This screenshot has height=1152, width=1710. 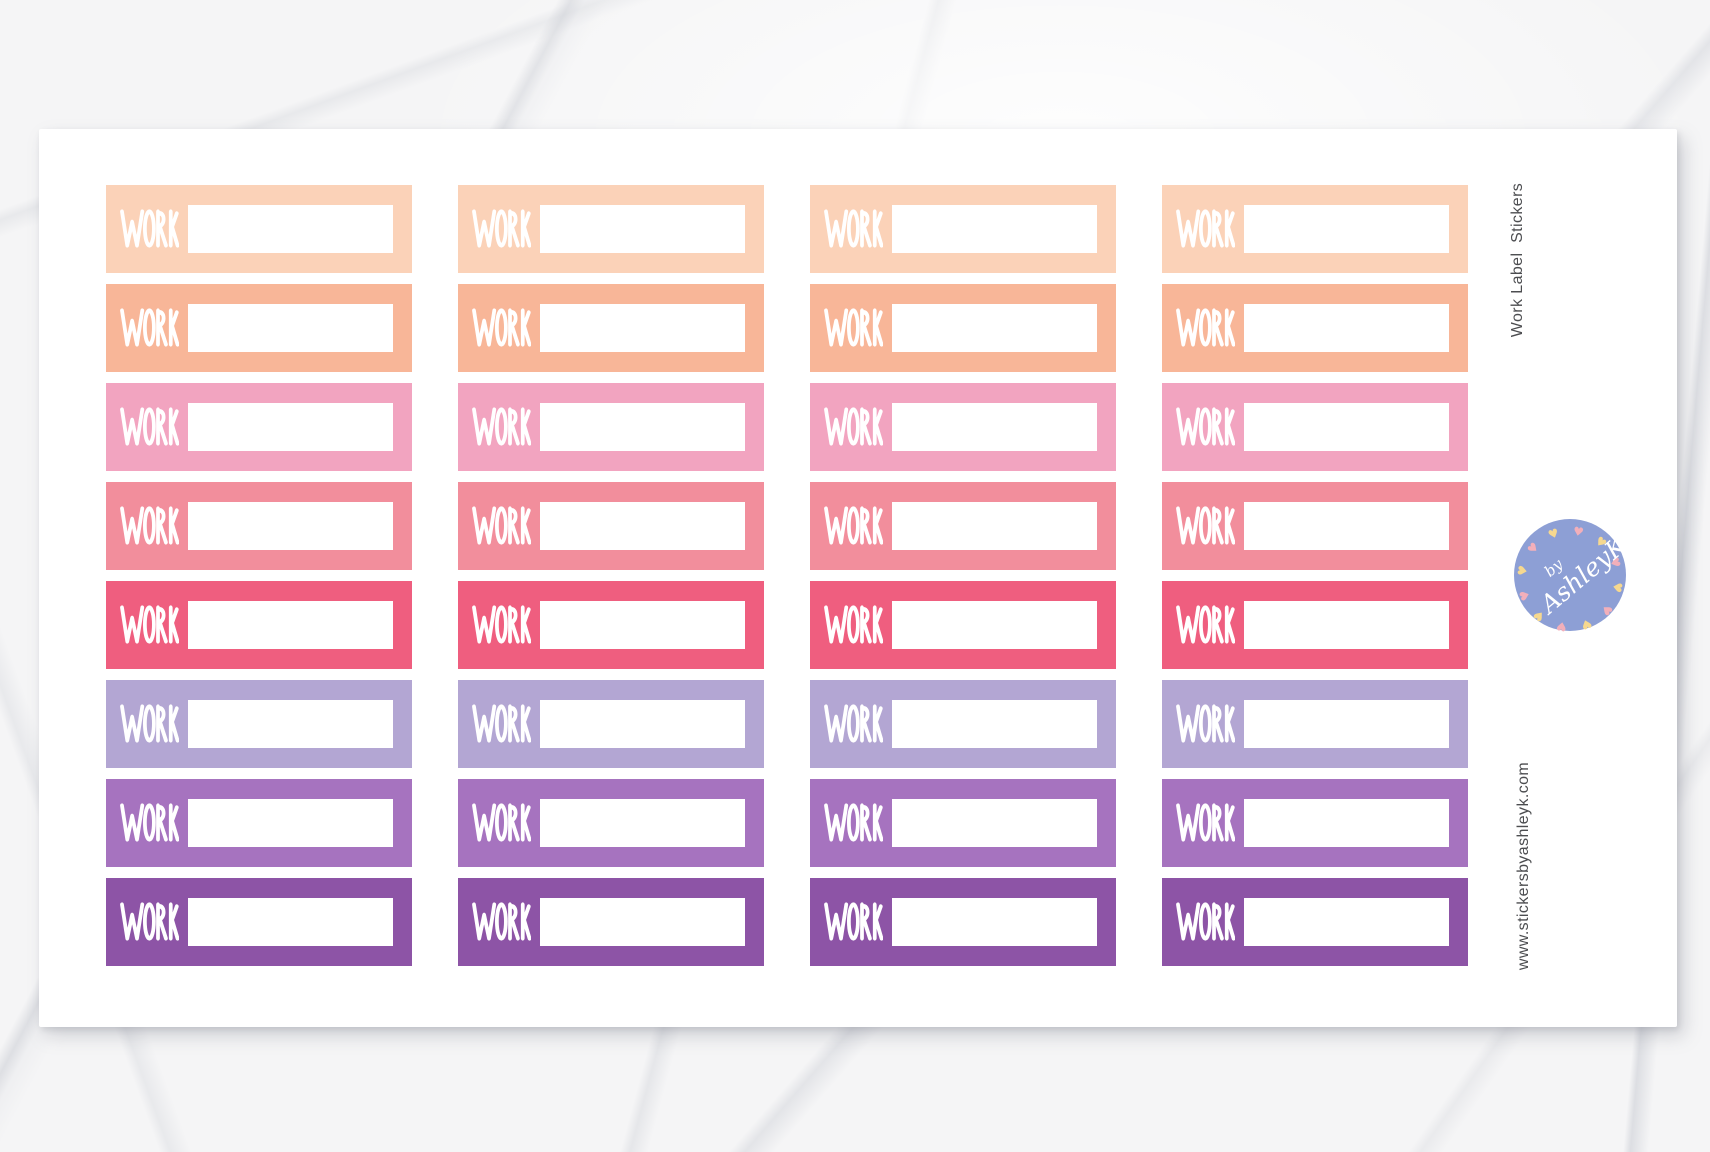 What do you see at coordinates (1523, 866) in the screenshot?
I see `website-label: www.stickersbyashleyk.com` at bounding box center [1523, 866].